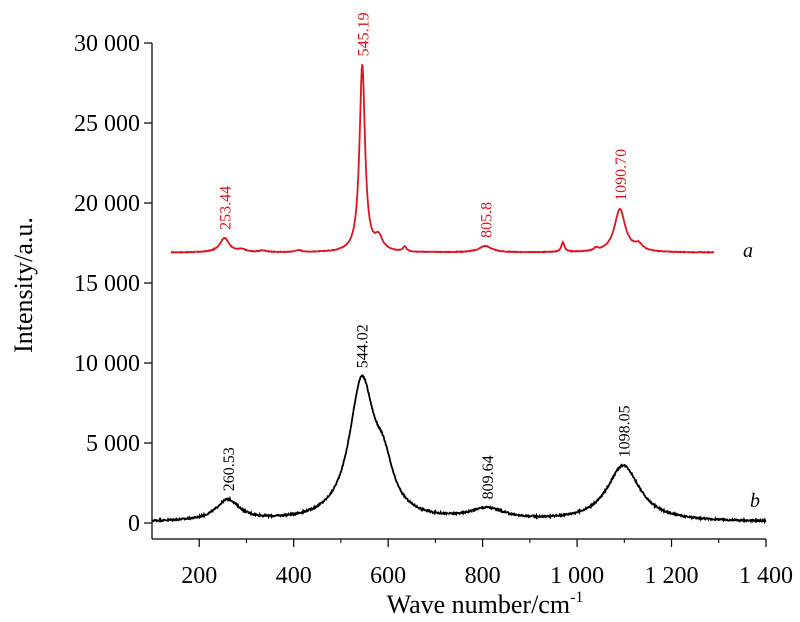 The width and height of the screenshot is (800, 622). I want to click on y-tick-label: 10 000, so click(107, 364).